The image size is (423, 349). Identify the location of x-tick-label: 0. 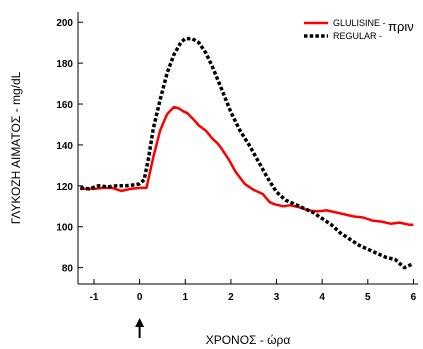
(140, 297).